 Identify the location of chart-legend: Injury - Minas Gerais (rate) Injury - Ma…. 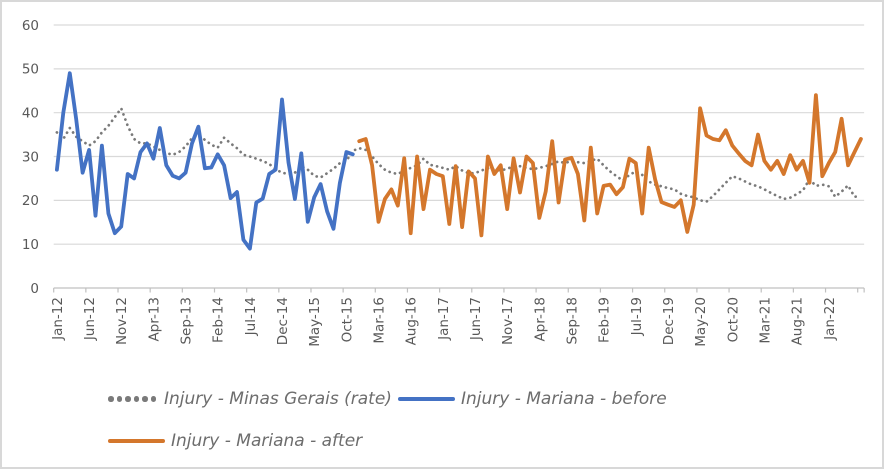
(458, 426).